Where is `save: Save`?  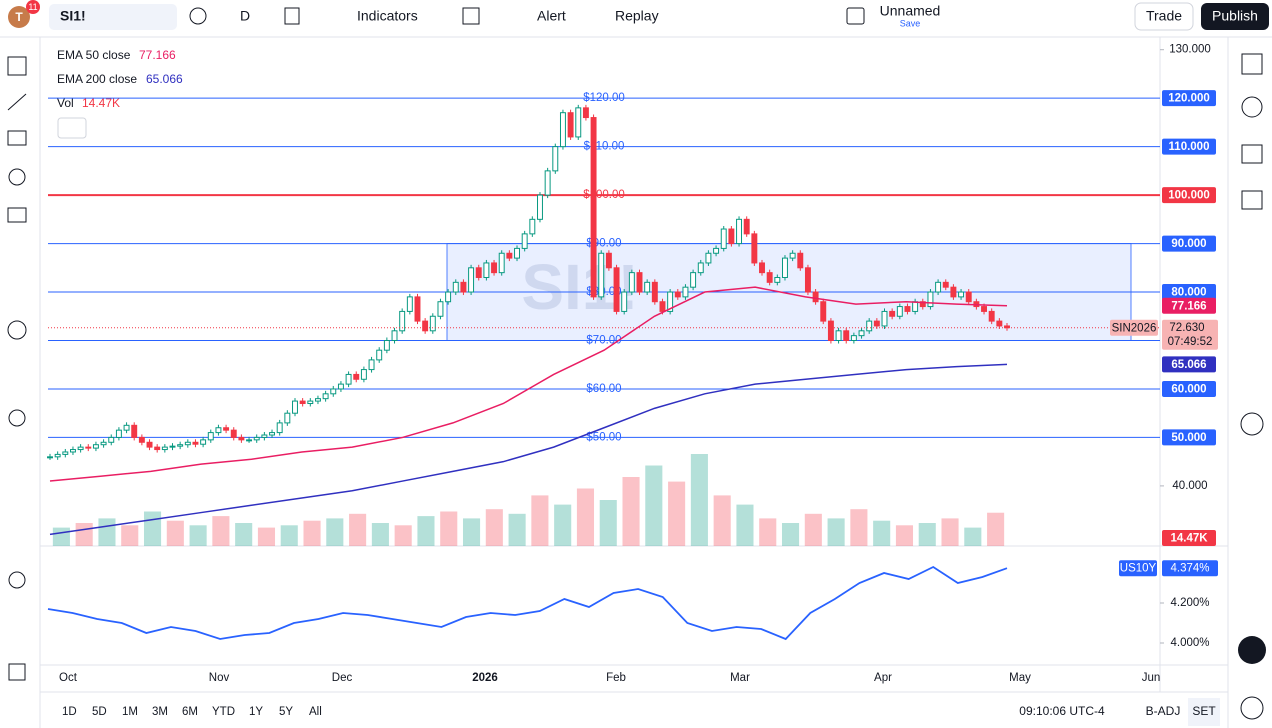 save: Save is located at coordinates (910, 23).